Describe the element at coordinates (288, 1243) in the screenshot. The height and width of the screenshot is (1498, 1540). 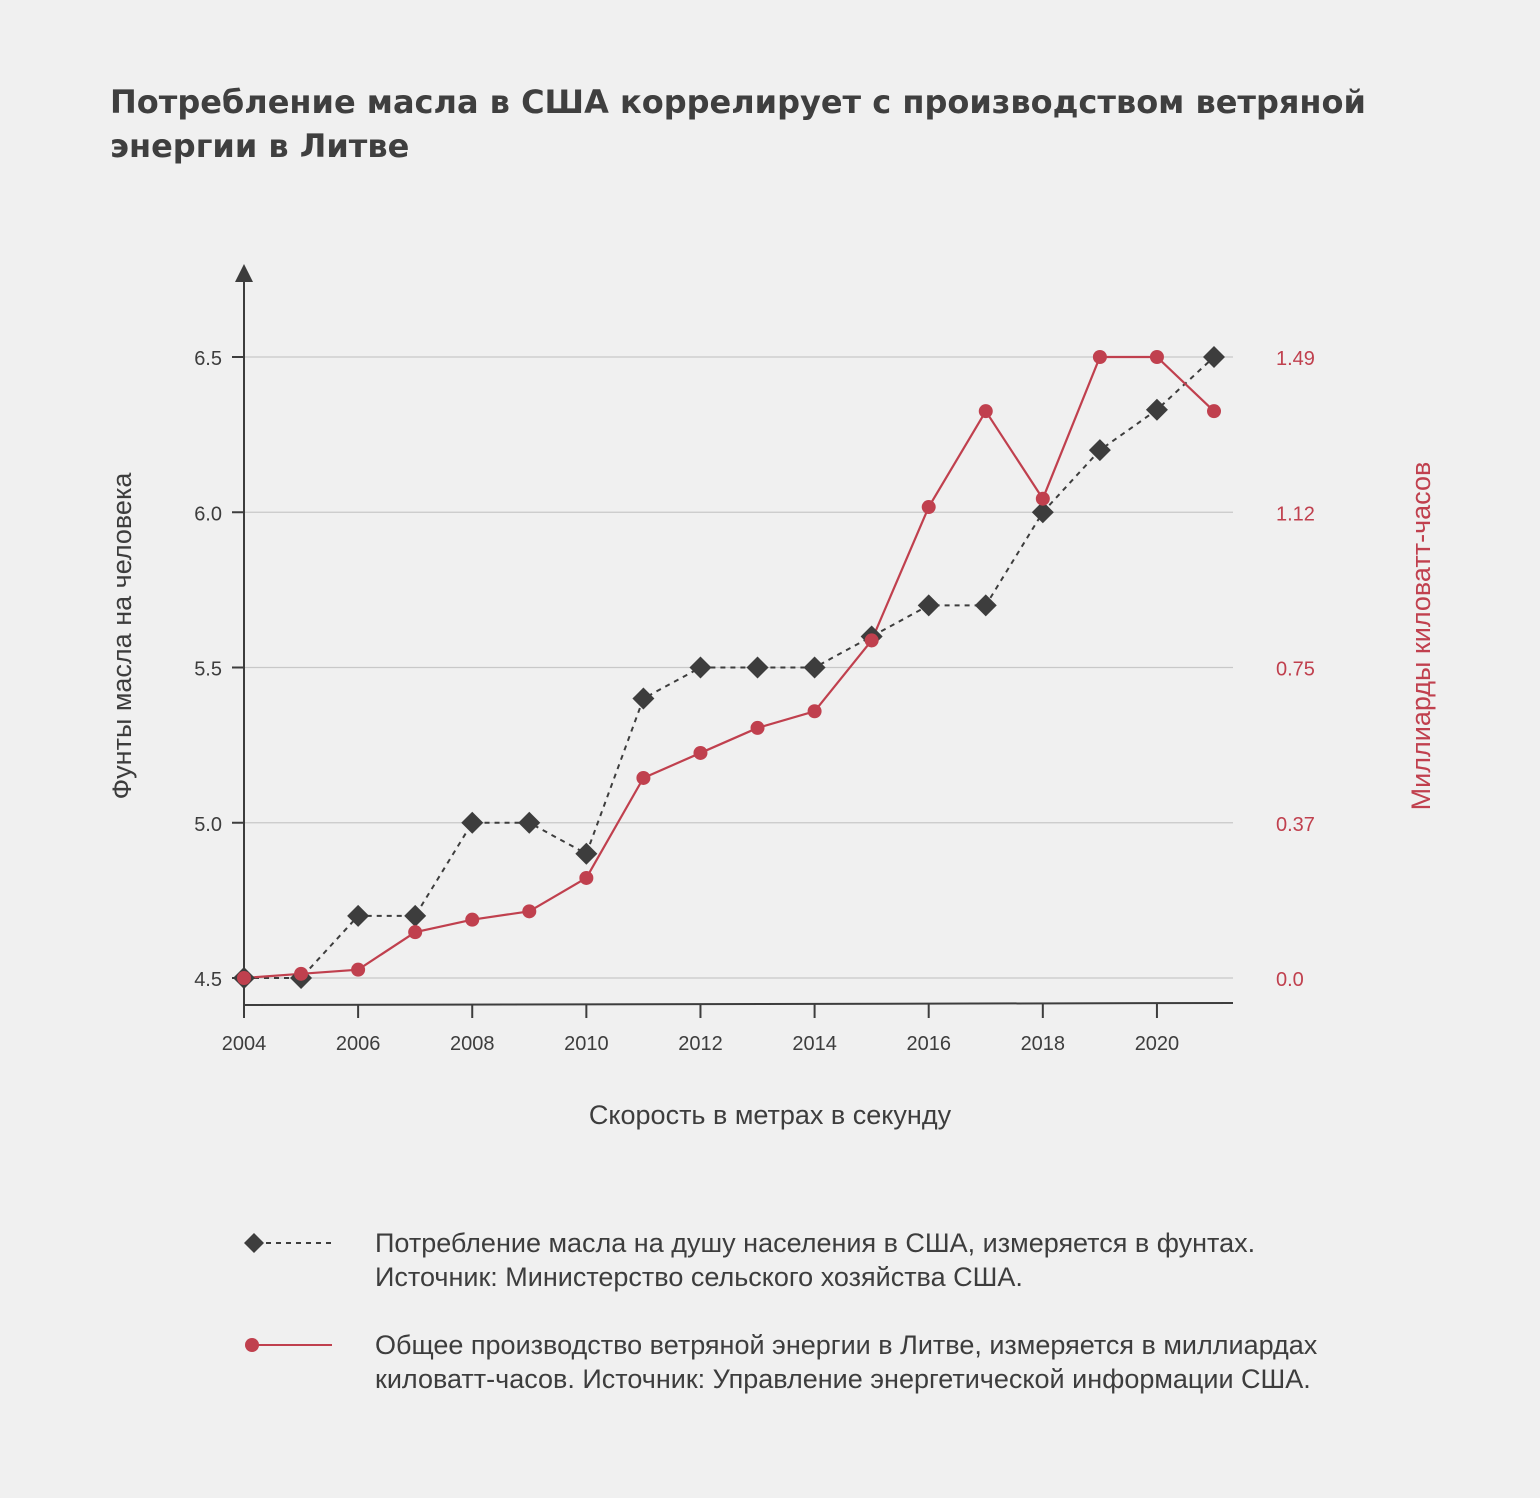
I see `legend-key-butter` at that location.